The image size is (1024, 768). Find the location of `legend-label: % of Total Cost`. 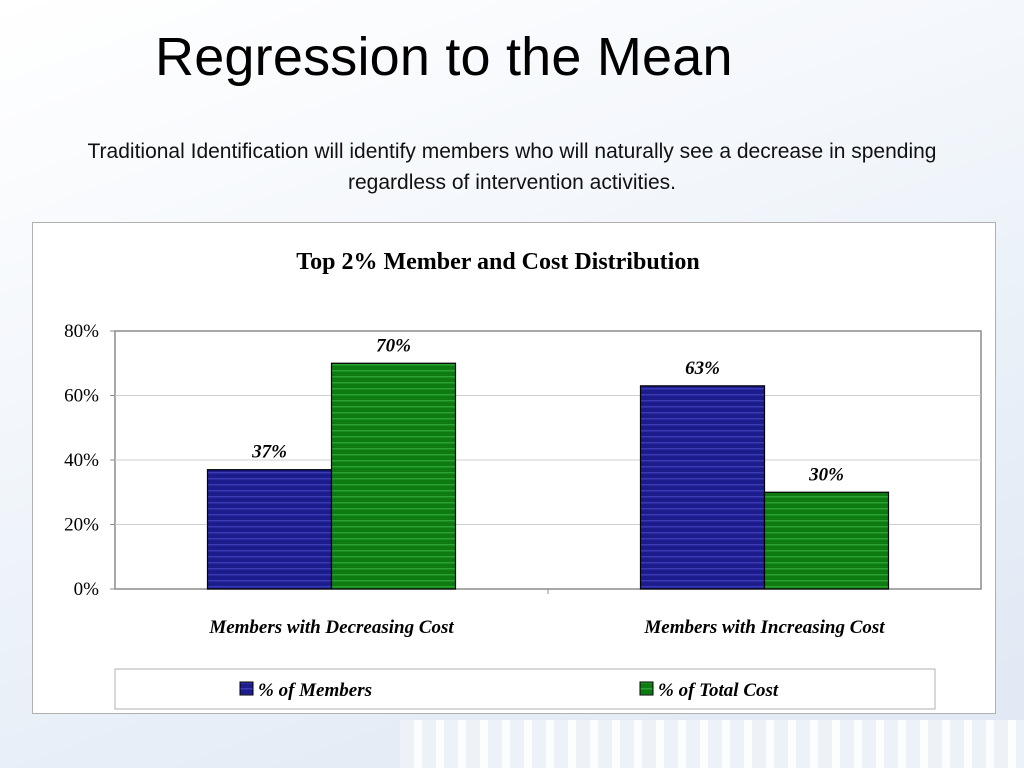

legend-label: % of Total Cost is located at coordinates (718, 690).